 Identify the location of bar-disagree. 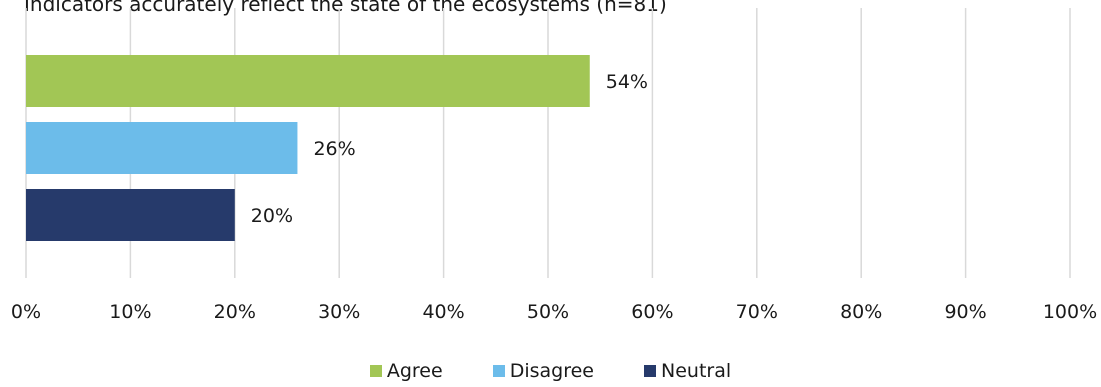
(162, 148).